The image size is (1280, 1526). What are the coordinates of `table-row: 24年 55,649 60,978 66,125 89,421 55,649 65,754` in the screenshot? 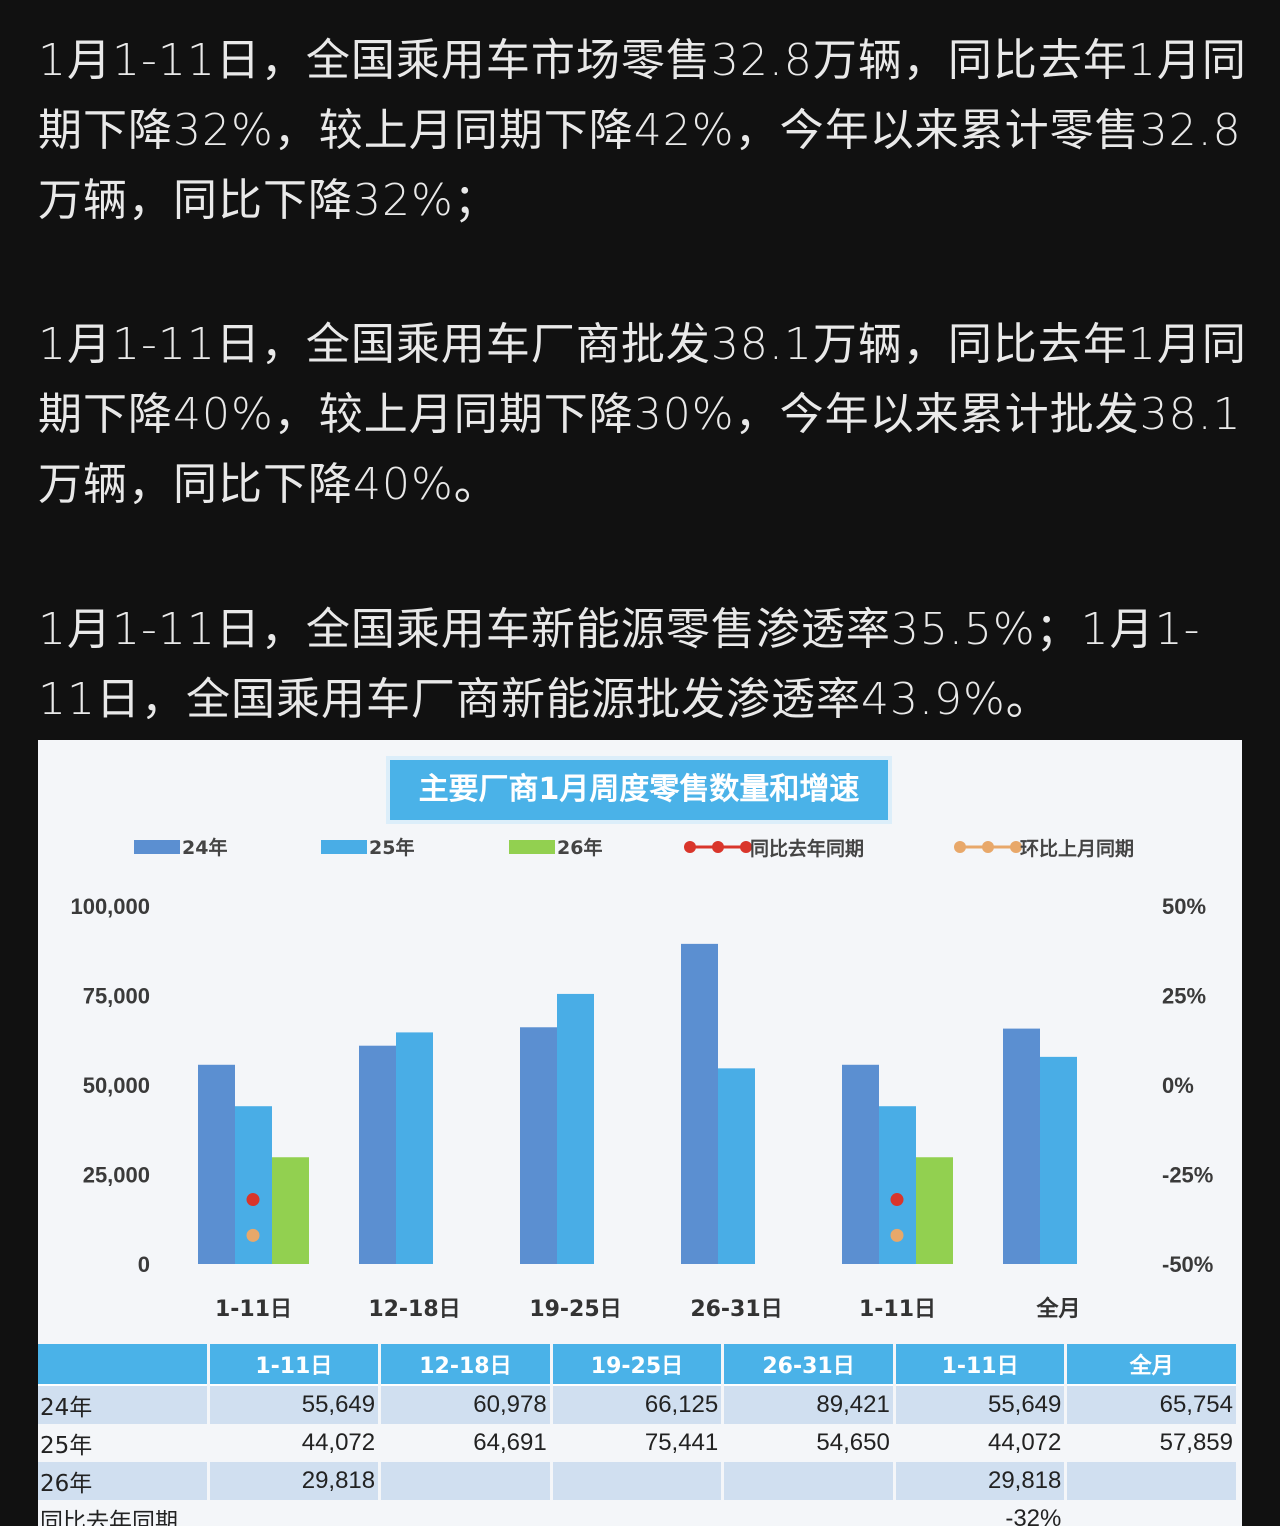 It's located at (637, 1405).